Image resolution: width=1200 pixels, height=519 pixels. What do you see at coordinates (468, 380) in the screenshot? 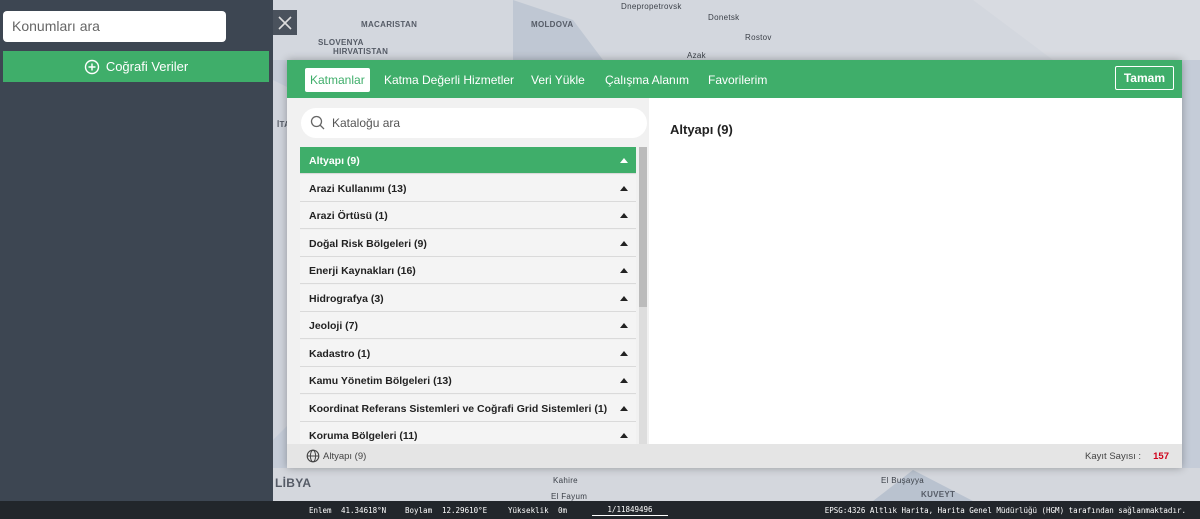
I see `category-item: Kamu Yönetim Bölgeleri (13)` at bounding box center [468, 380].